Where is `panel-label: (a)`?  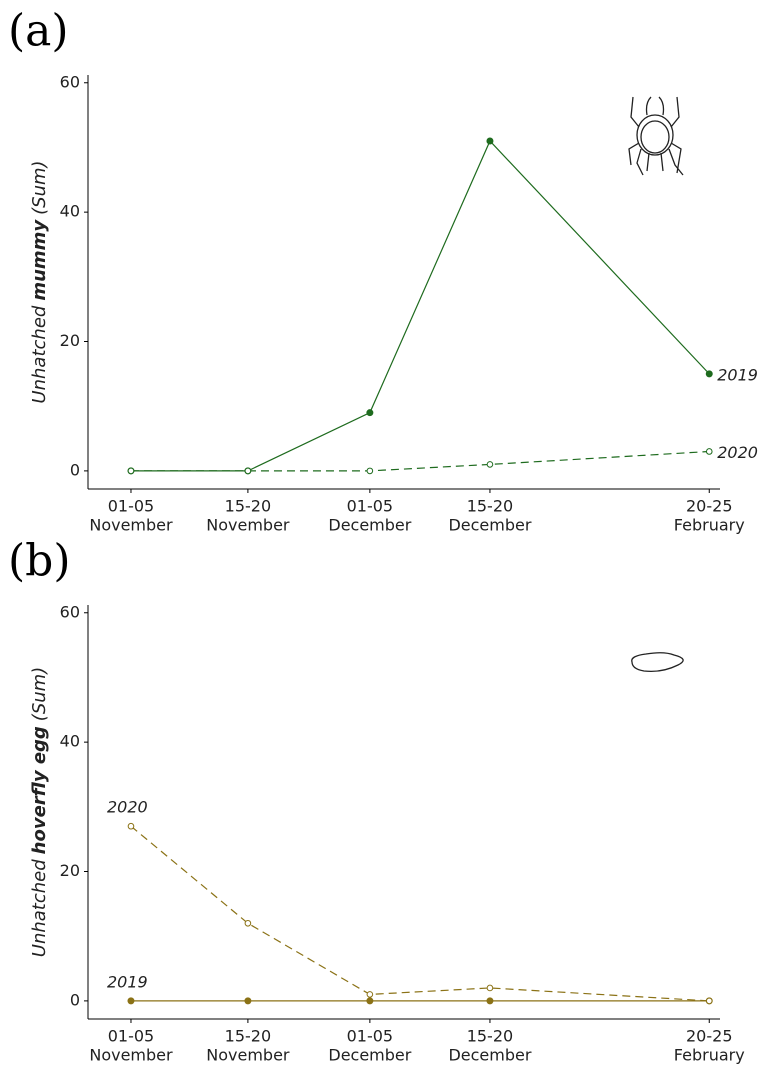
panel-label: (a) is located at coordinates (38, 31).